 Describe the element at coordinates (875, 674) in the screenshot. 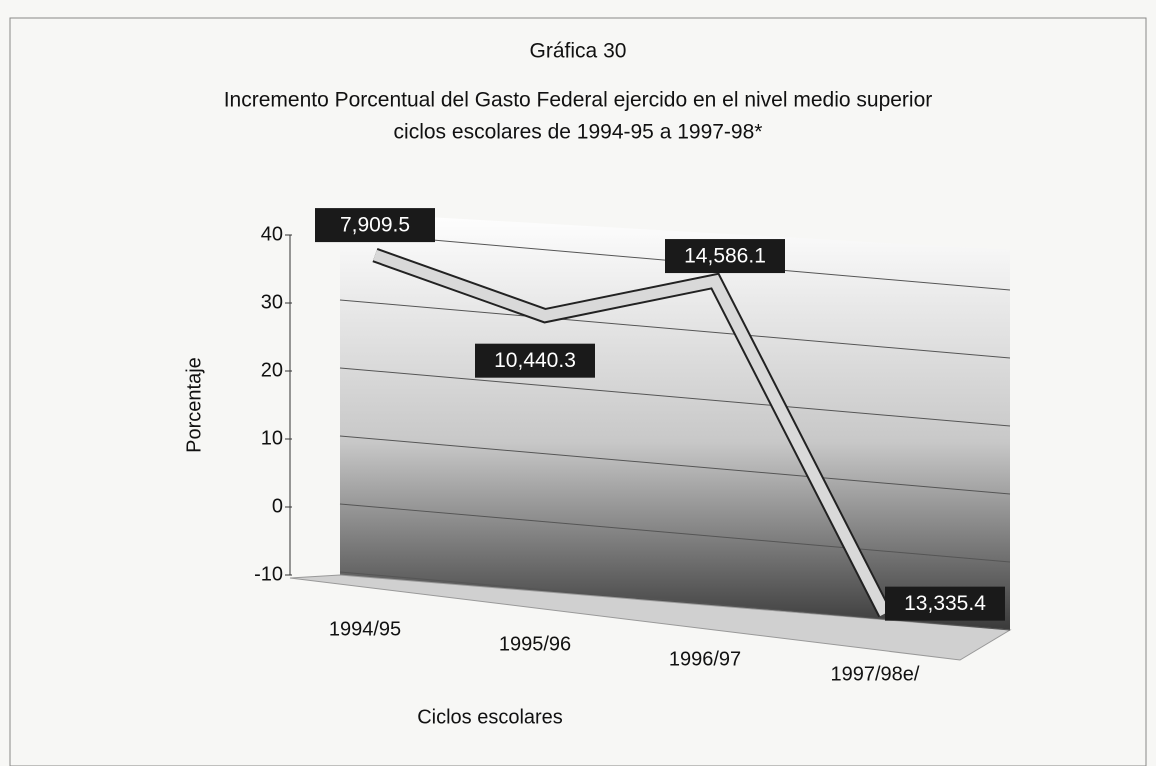

I see `x-tick-label: 1997/98e/` at that location.